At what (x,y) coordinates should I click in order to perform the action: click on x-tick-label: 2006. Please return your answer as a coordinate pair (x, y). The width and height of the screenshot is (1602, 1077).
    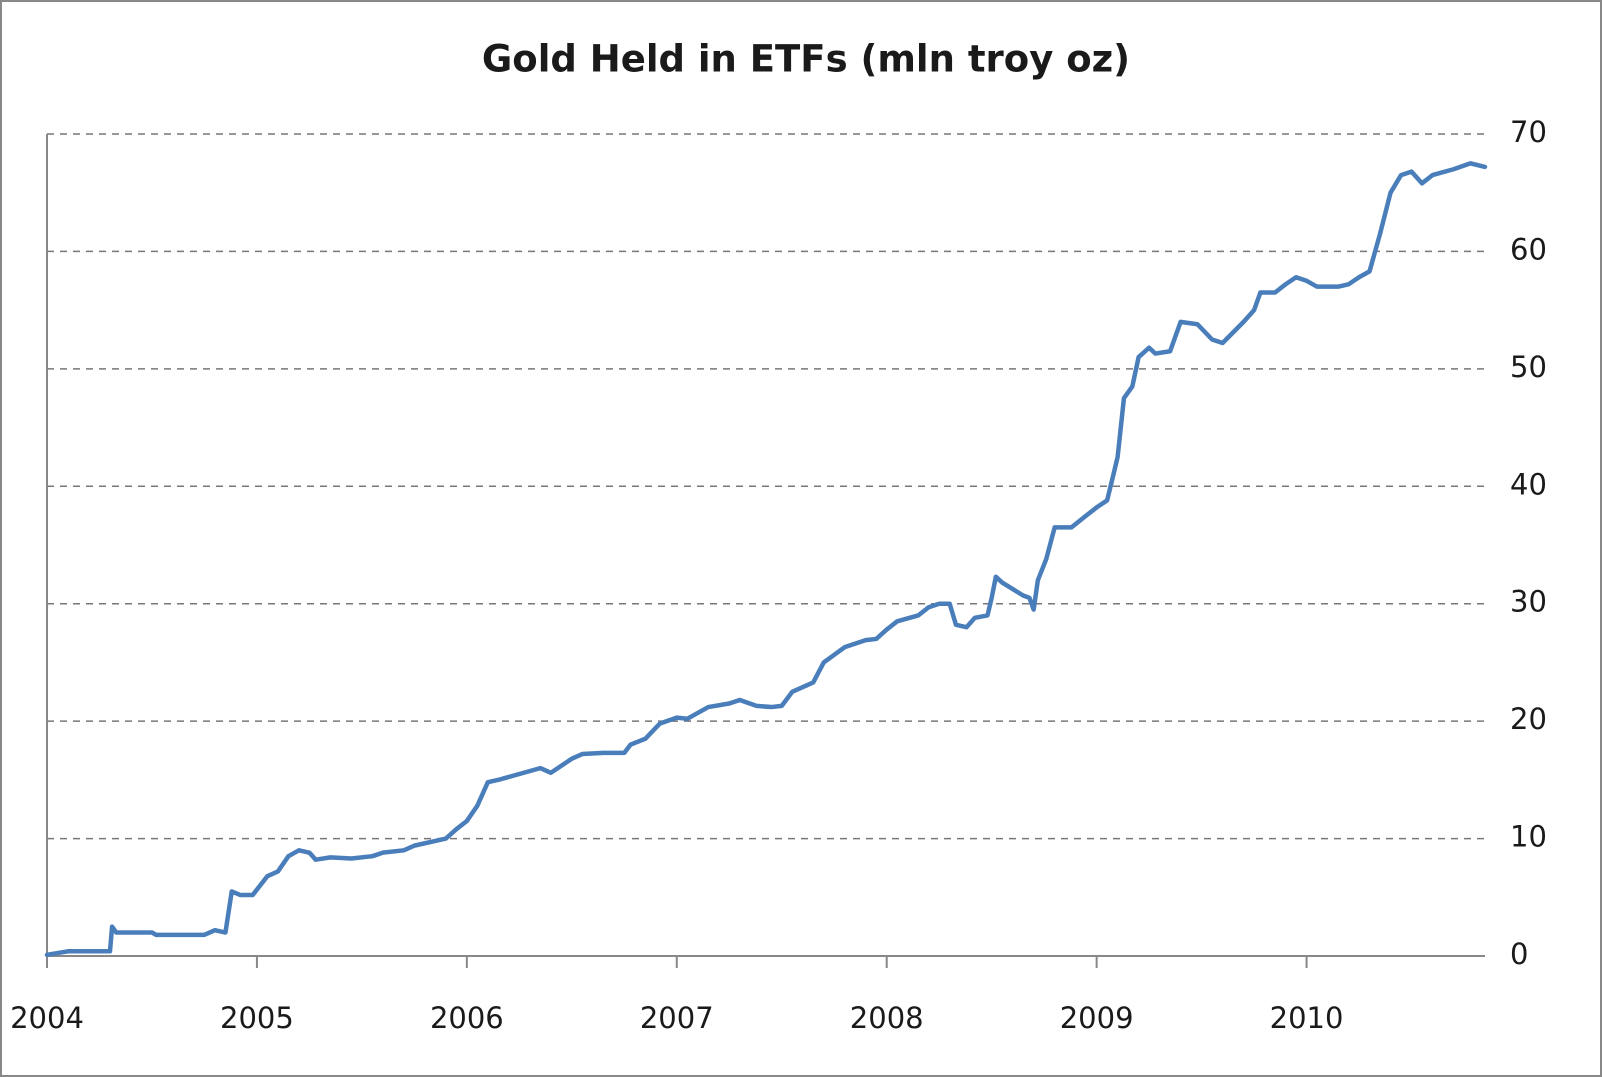
    Looking at the image, I should click on (467, 1018).